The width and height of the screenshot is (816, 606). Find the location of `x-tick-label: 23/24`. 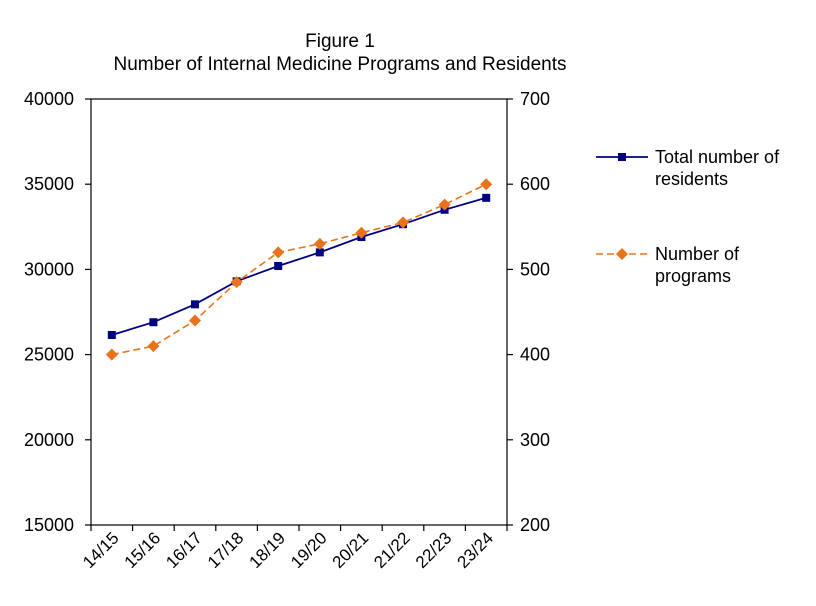

x-tick-label: 23/24 is located at coordinates (476, 550).